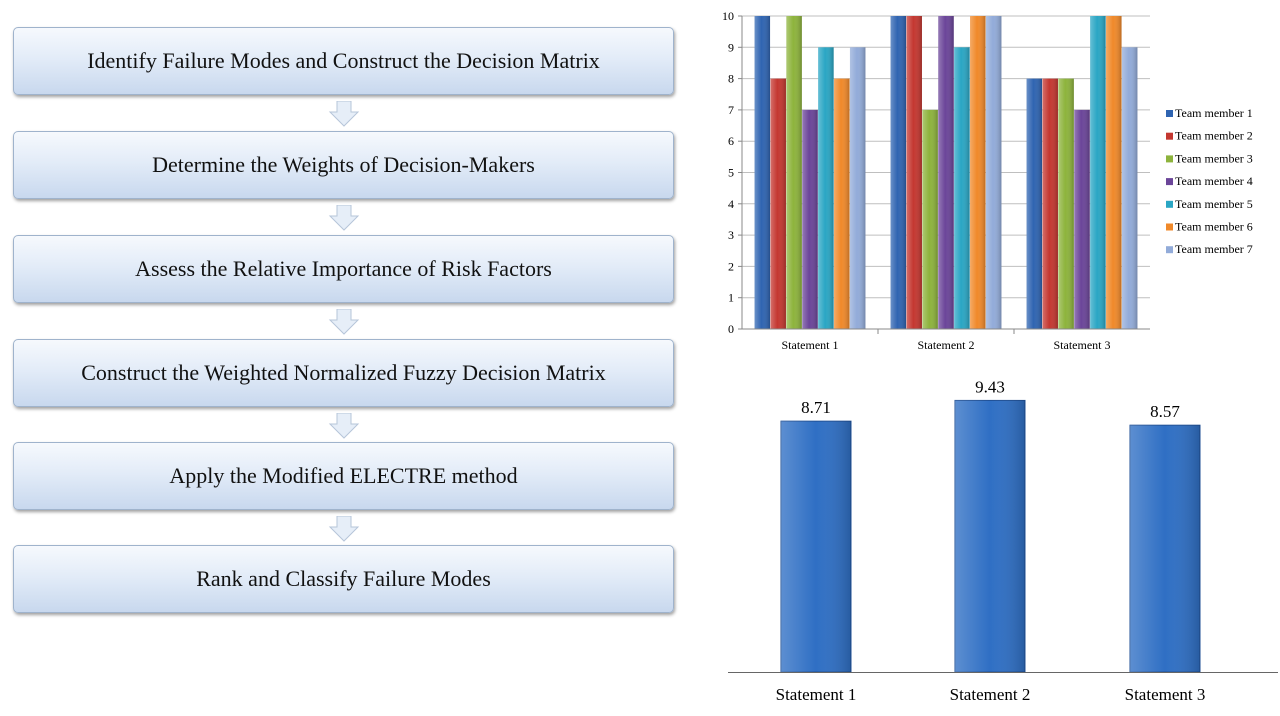  I want to click on y-tick-label: 6, so click(731, 141).